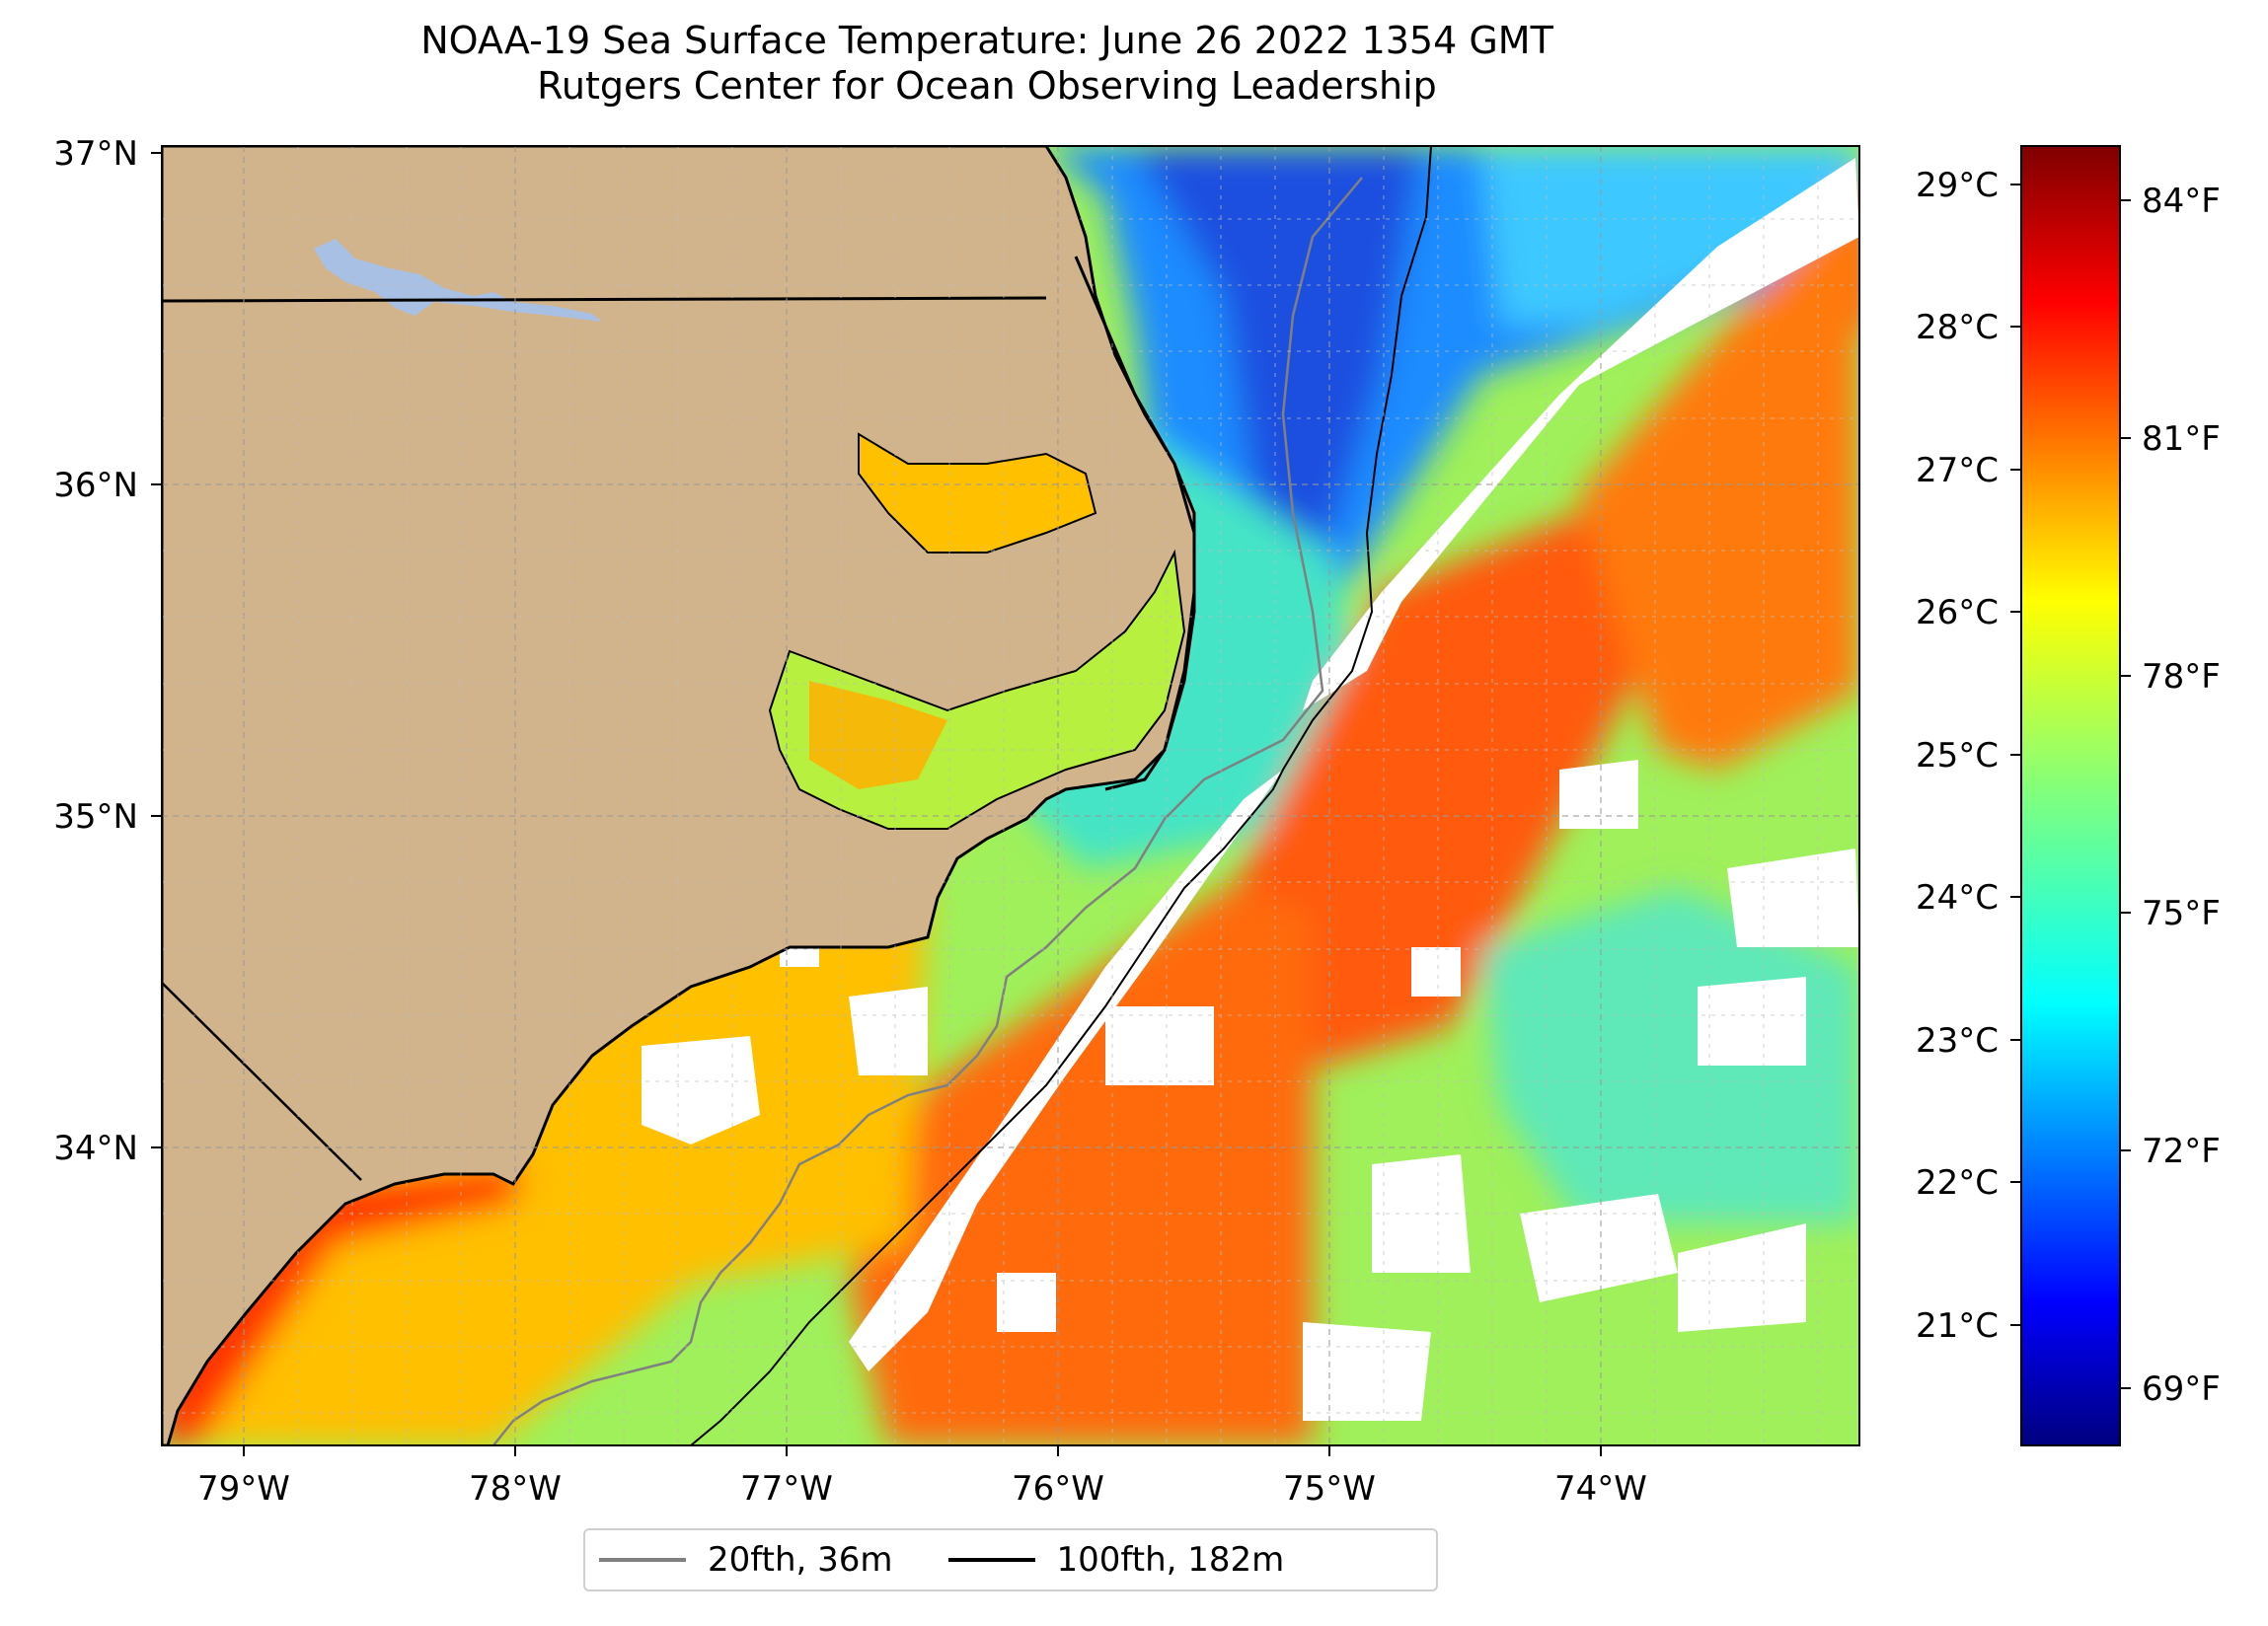 The height and width of the screenshot is (1626, 2268). What do you see at coordinates (1058, 1489) in the screenshot?
I see `lon-label-76: 76°W` at bounding box center [1058, 1489].